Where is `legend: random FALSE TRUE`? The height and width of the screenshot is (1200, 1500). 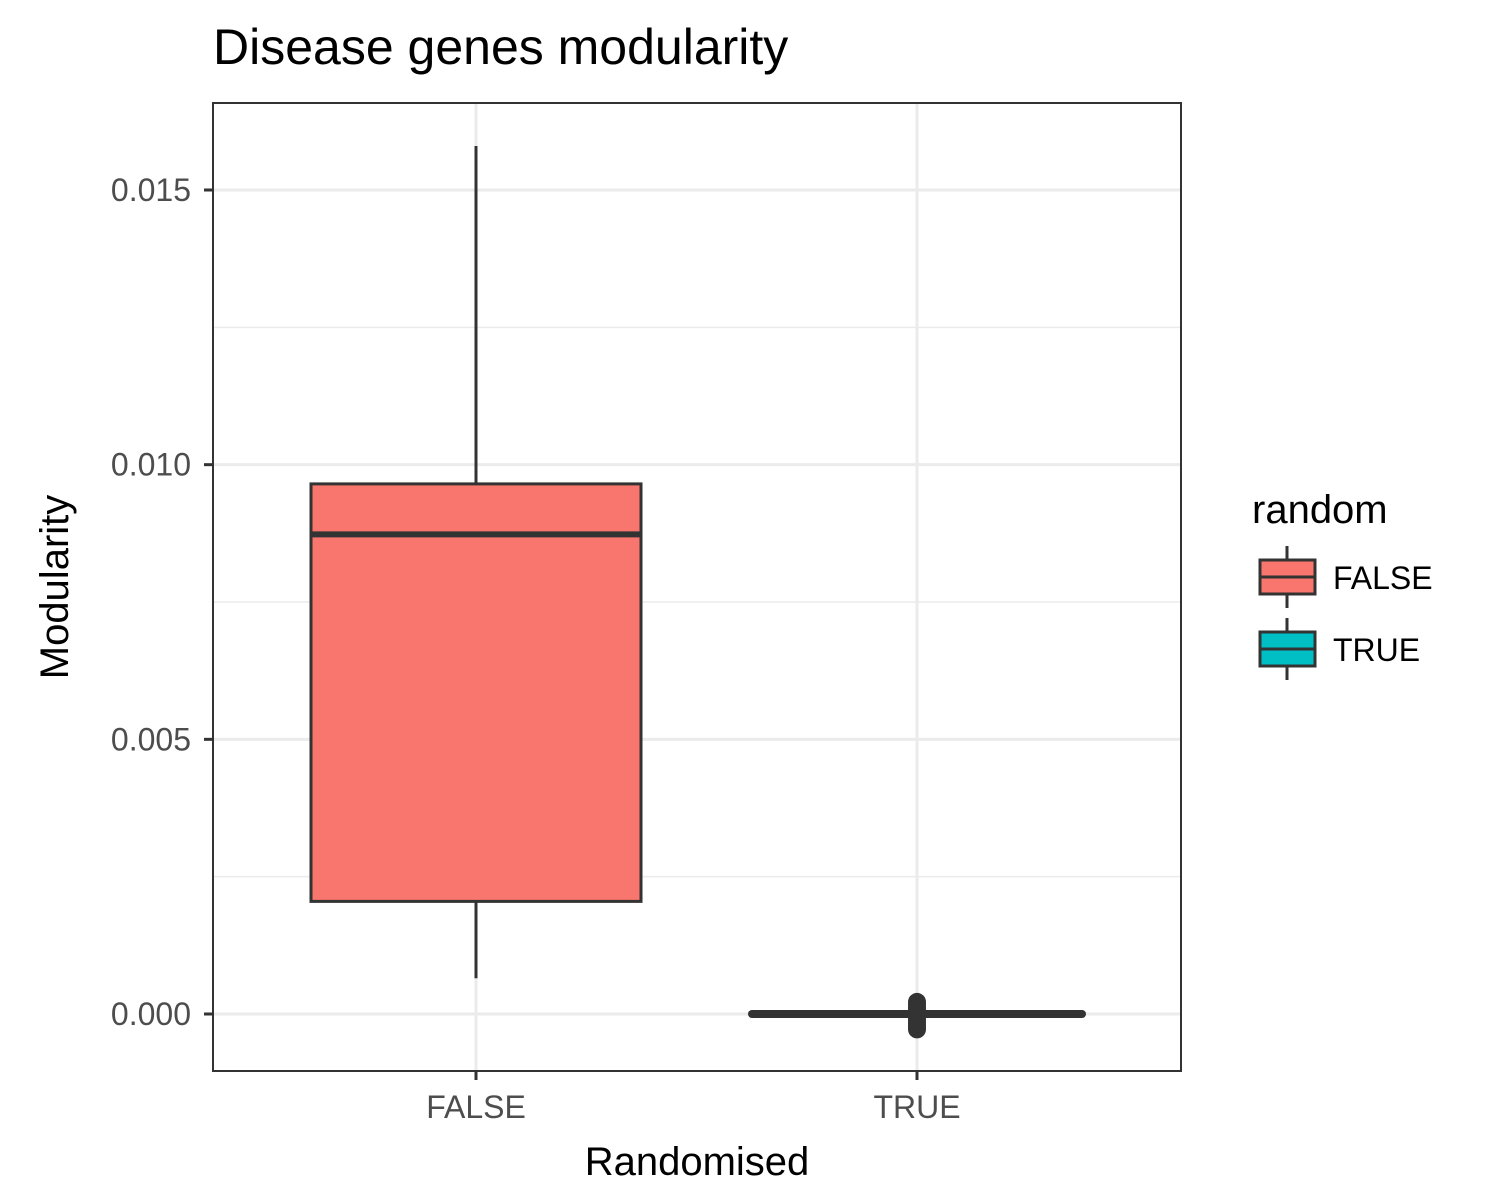
legend: random FALSE TRUE is located at coordinates (1342, 584).